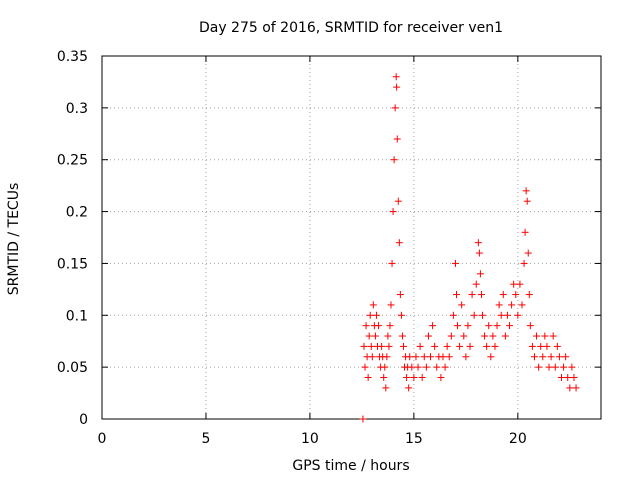 This screenshot has height=480, width=640. What do you see at coordinates (83, 420) in the screenshot?
I see `y-tick-label: 0` at bounding box center [83, 420].